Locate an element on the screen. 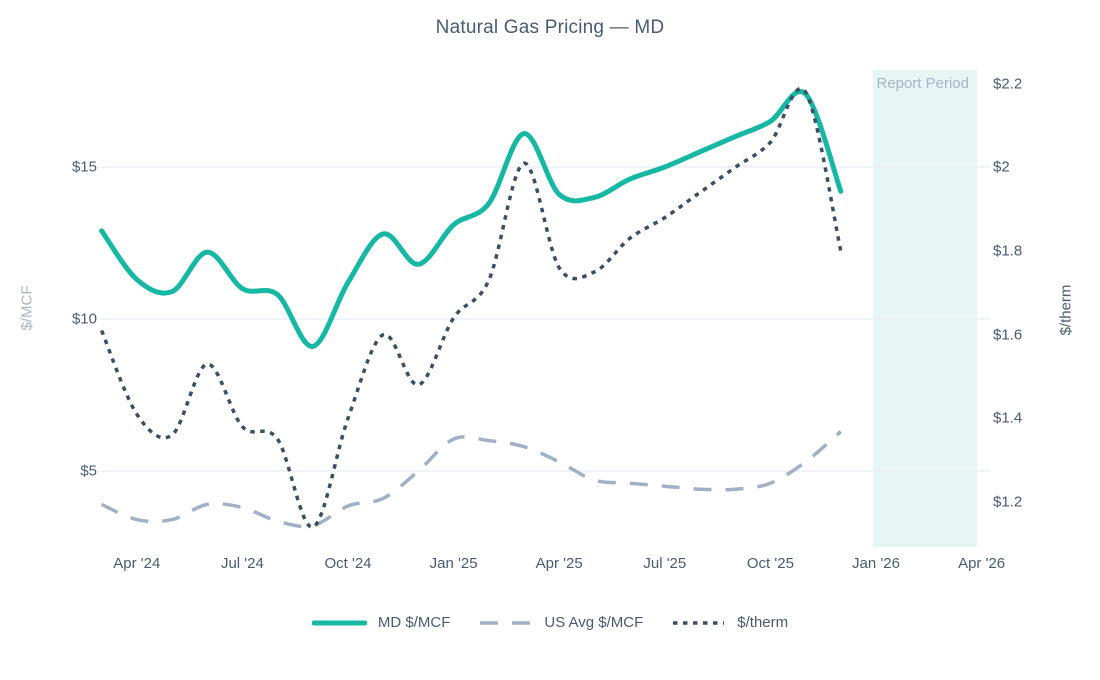 Image resolution: width=1100 pixels, height=680 pixels. y-tick-label-left: $5 is located at coordinates (88, 471).